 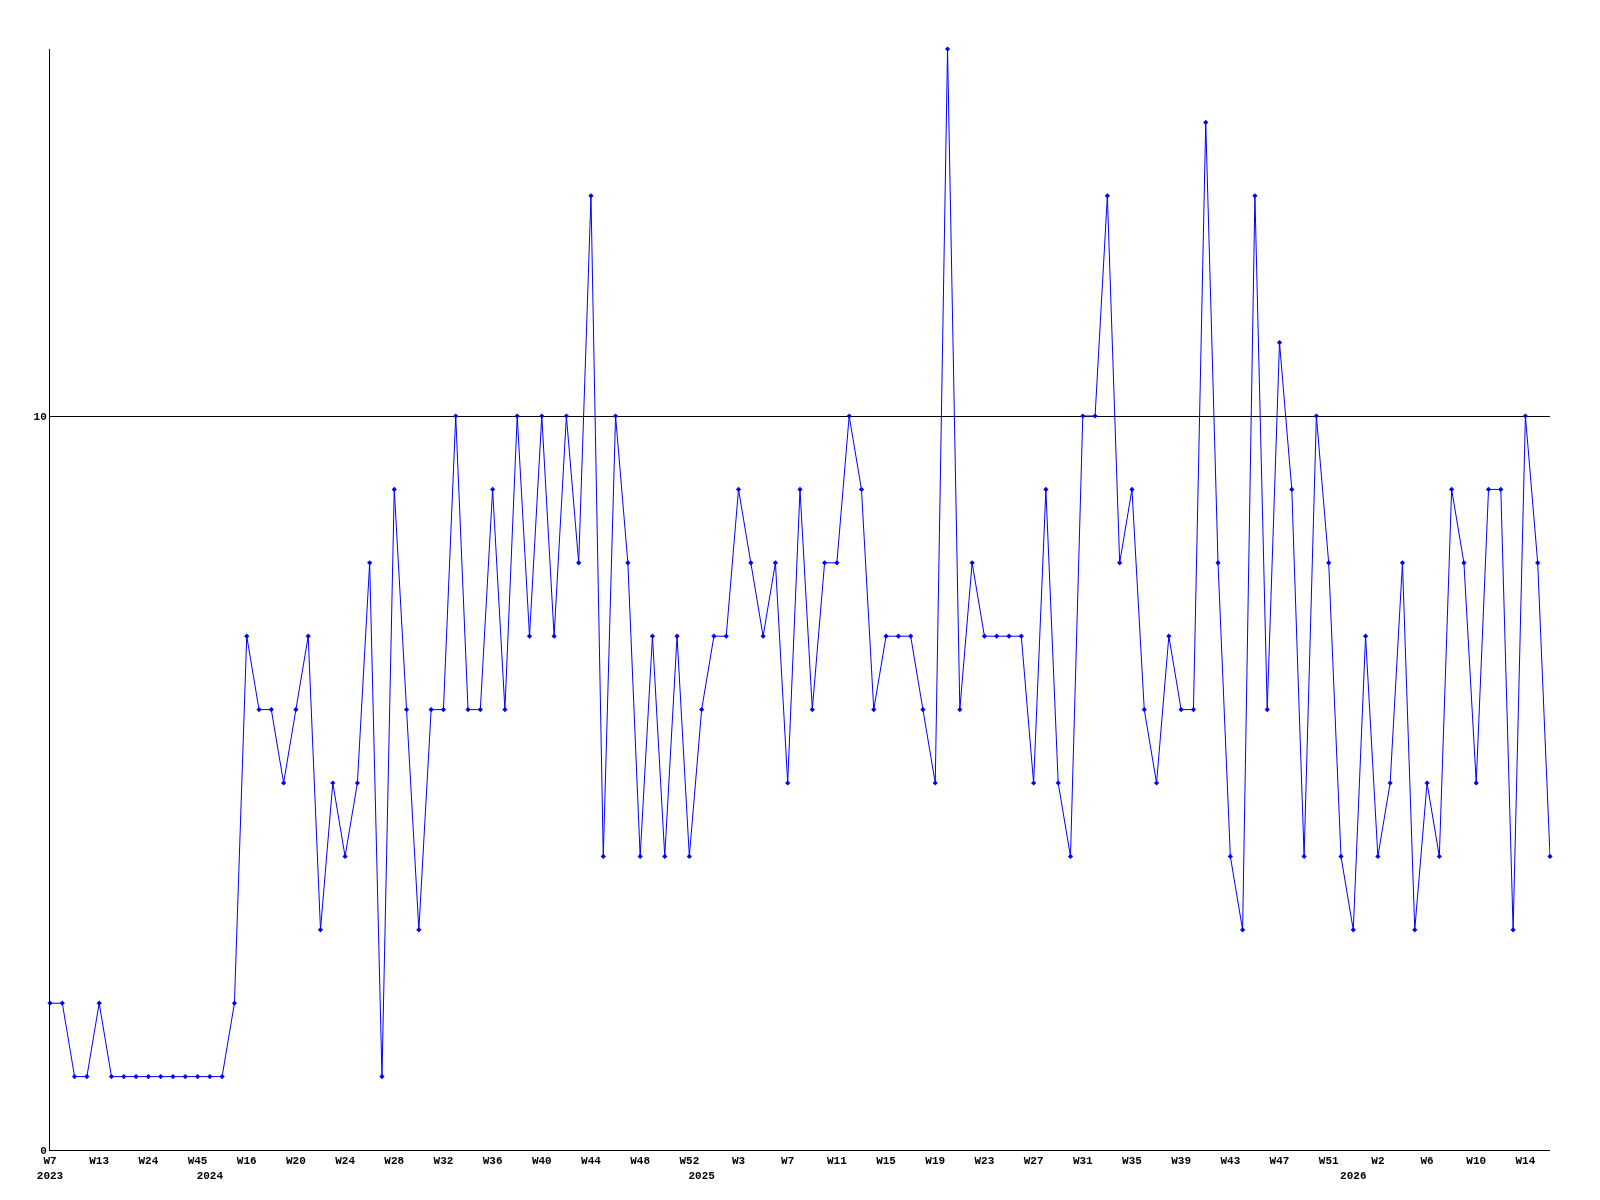 I want to click on x-tick-label: W44, so click(x=591, y=1161).